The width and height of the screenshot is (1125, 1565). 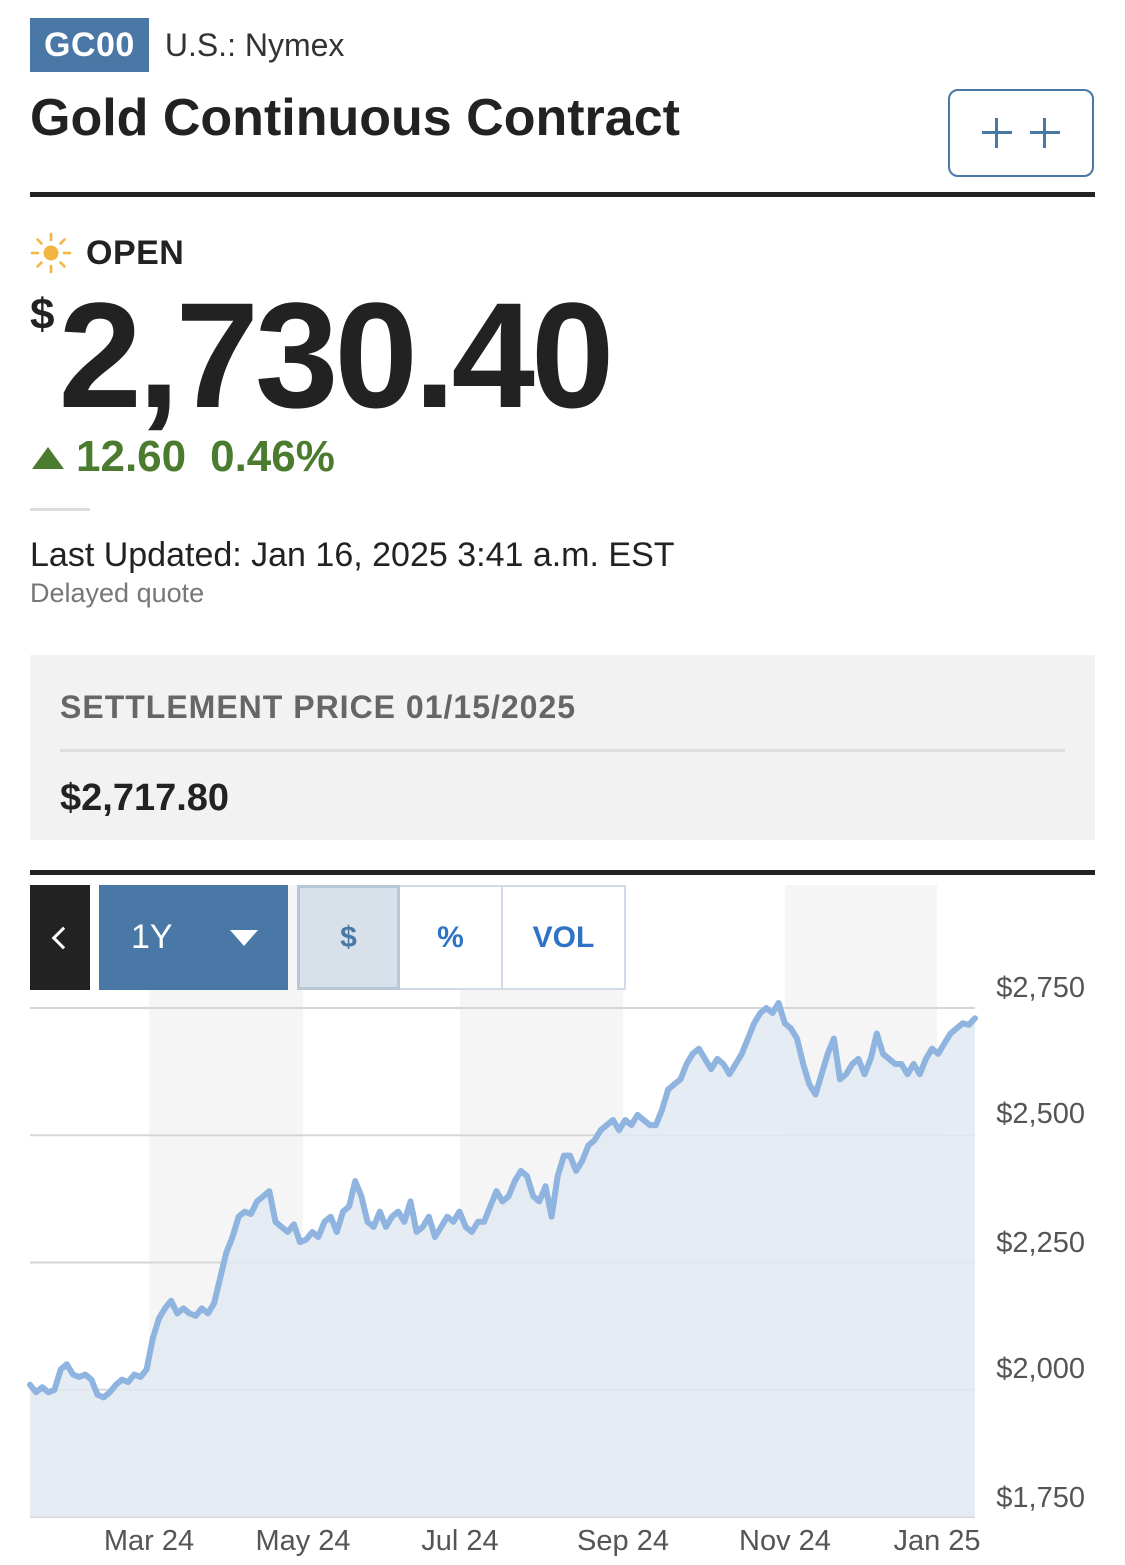 I want to click on toggle-dollar: $, so click(x=348, y=937).